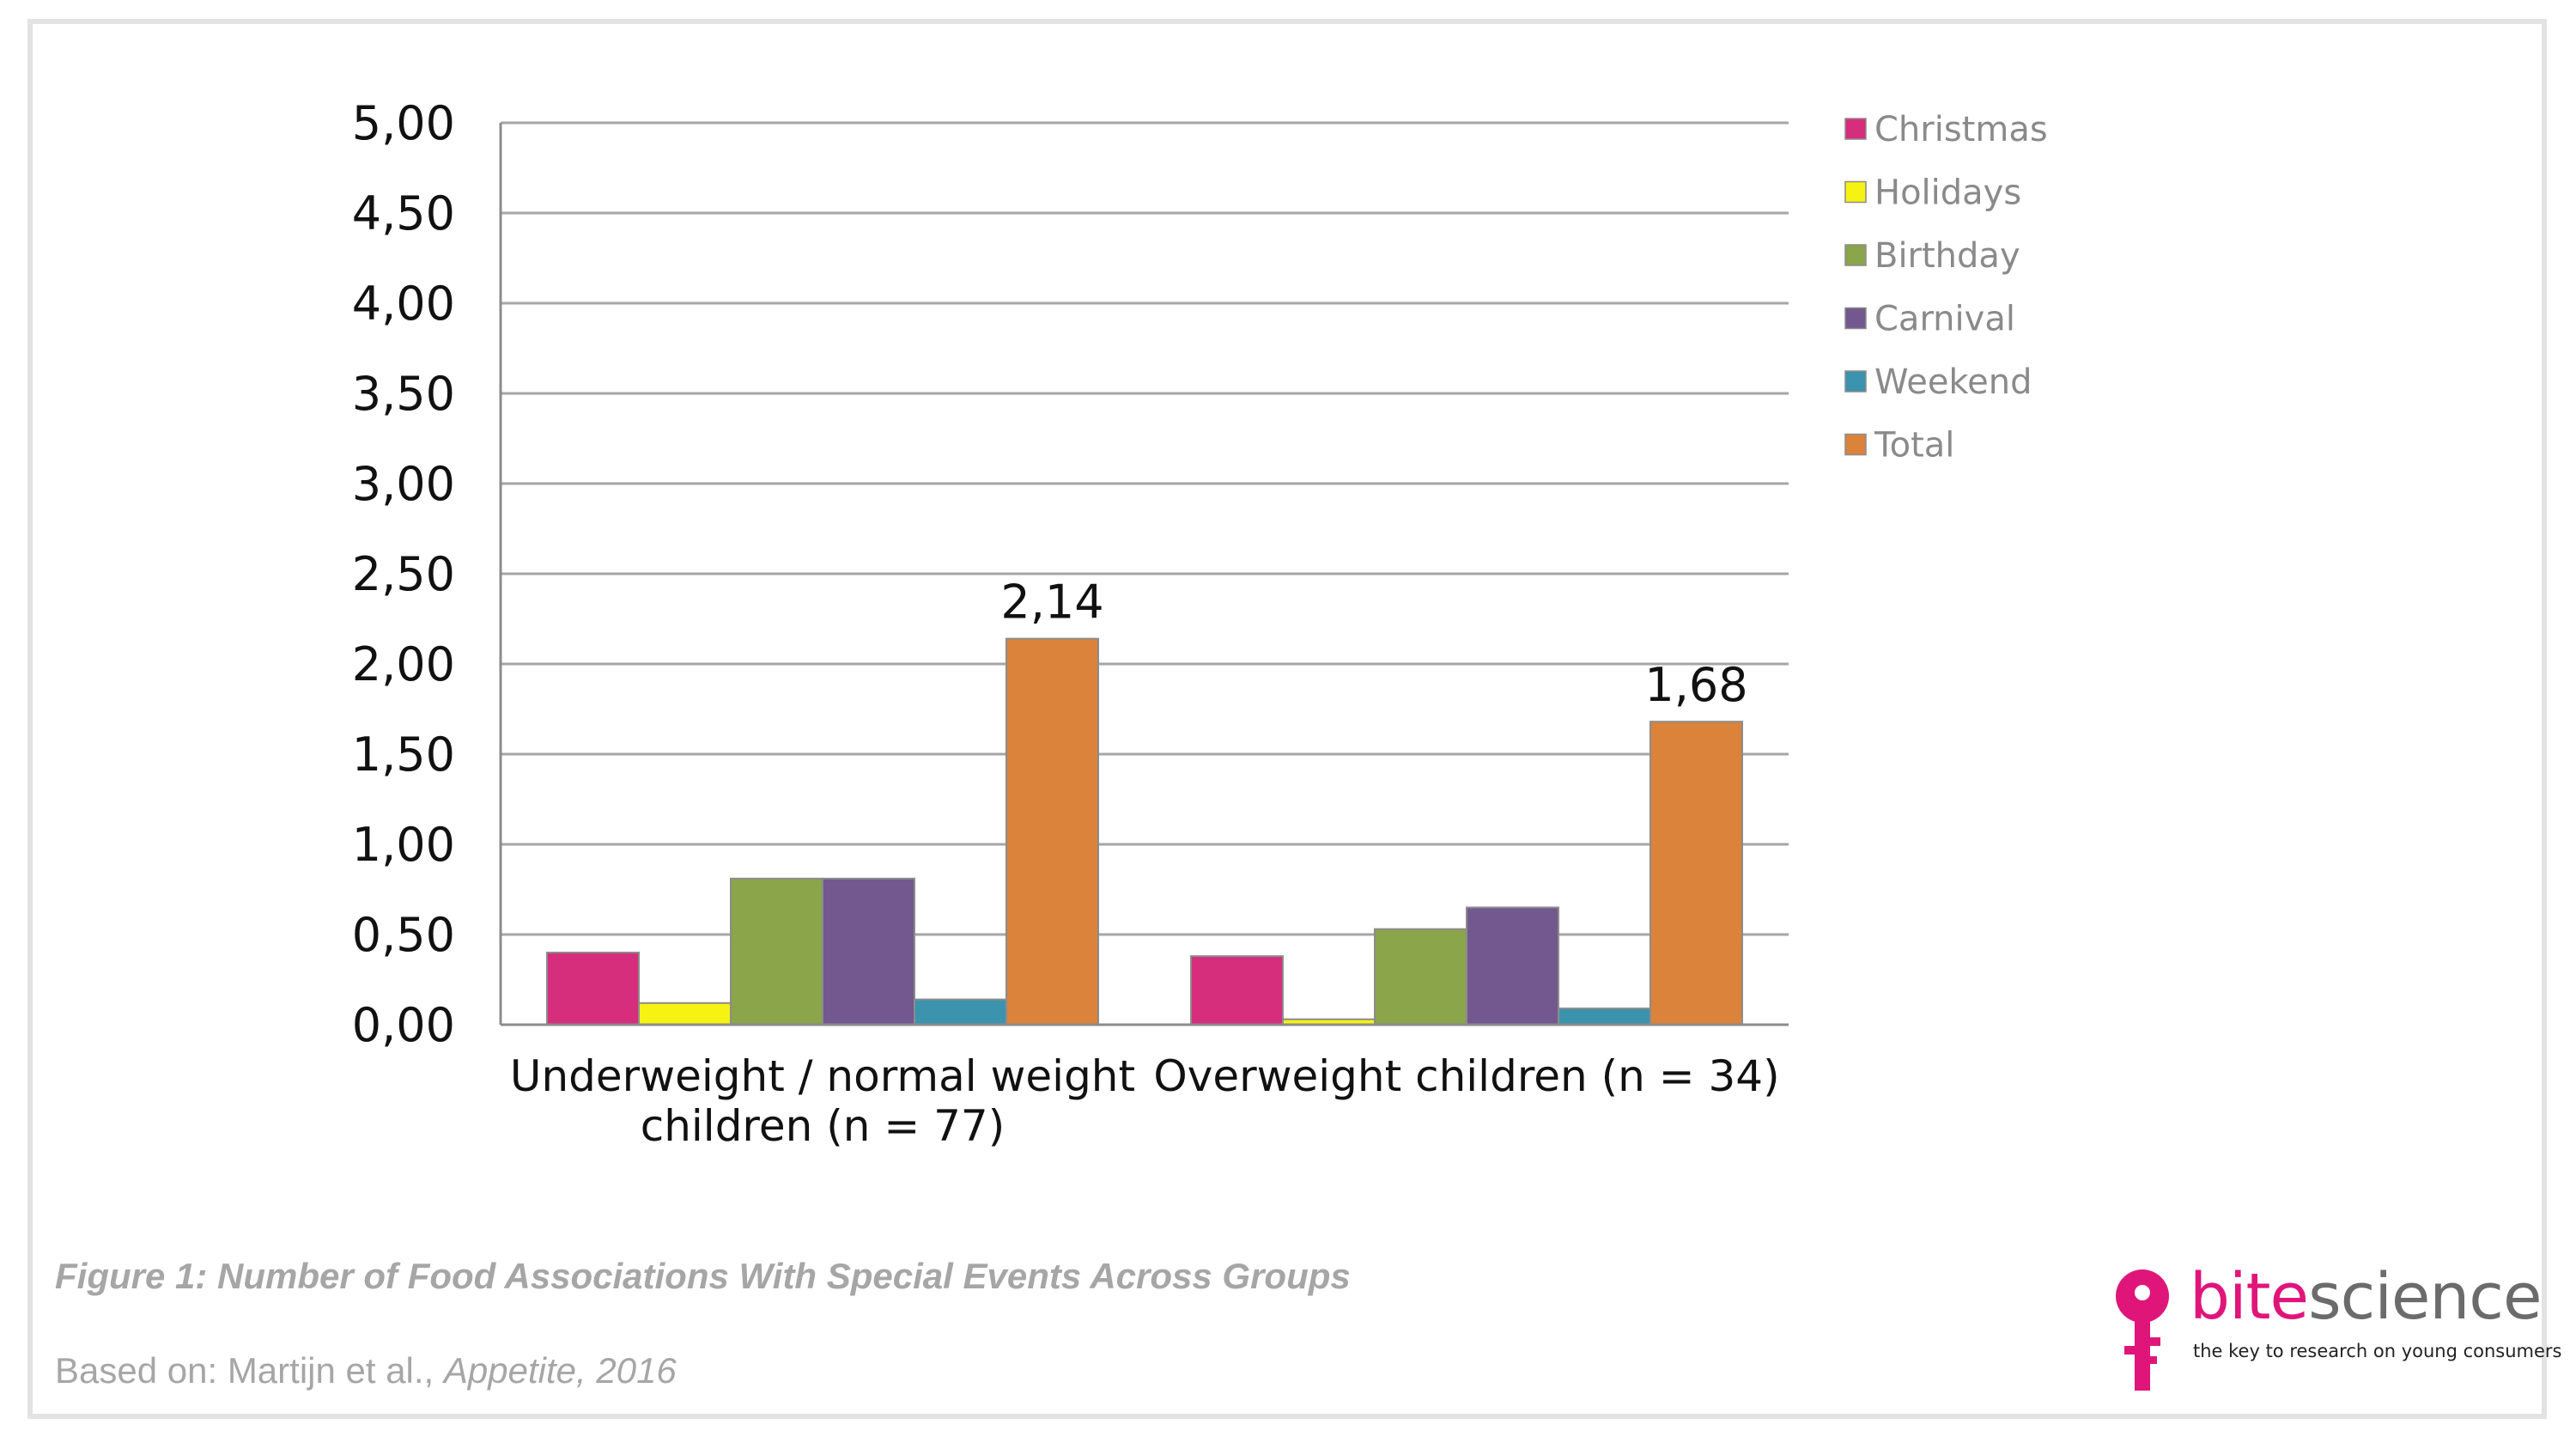  Describe the element at coordinates (2142, 1330) in the screenshot. I see `key-icon` at that location.